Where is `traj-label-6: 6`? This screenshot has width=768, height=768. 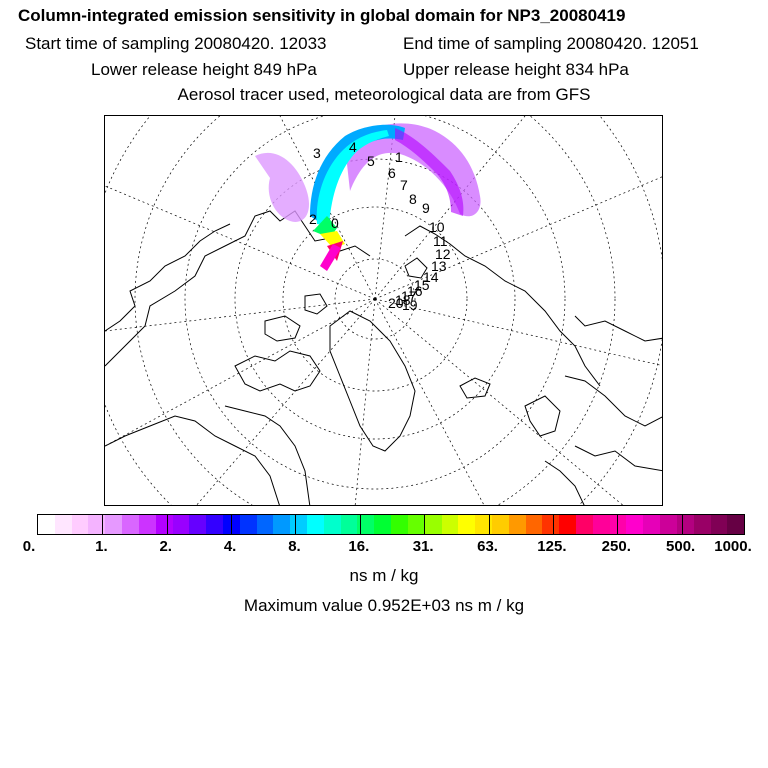
traj-label-6: 6 is located at coordinates (392, 173).